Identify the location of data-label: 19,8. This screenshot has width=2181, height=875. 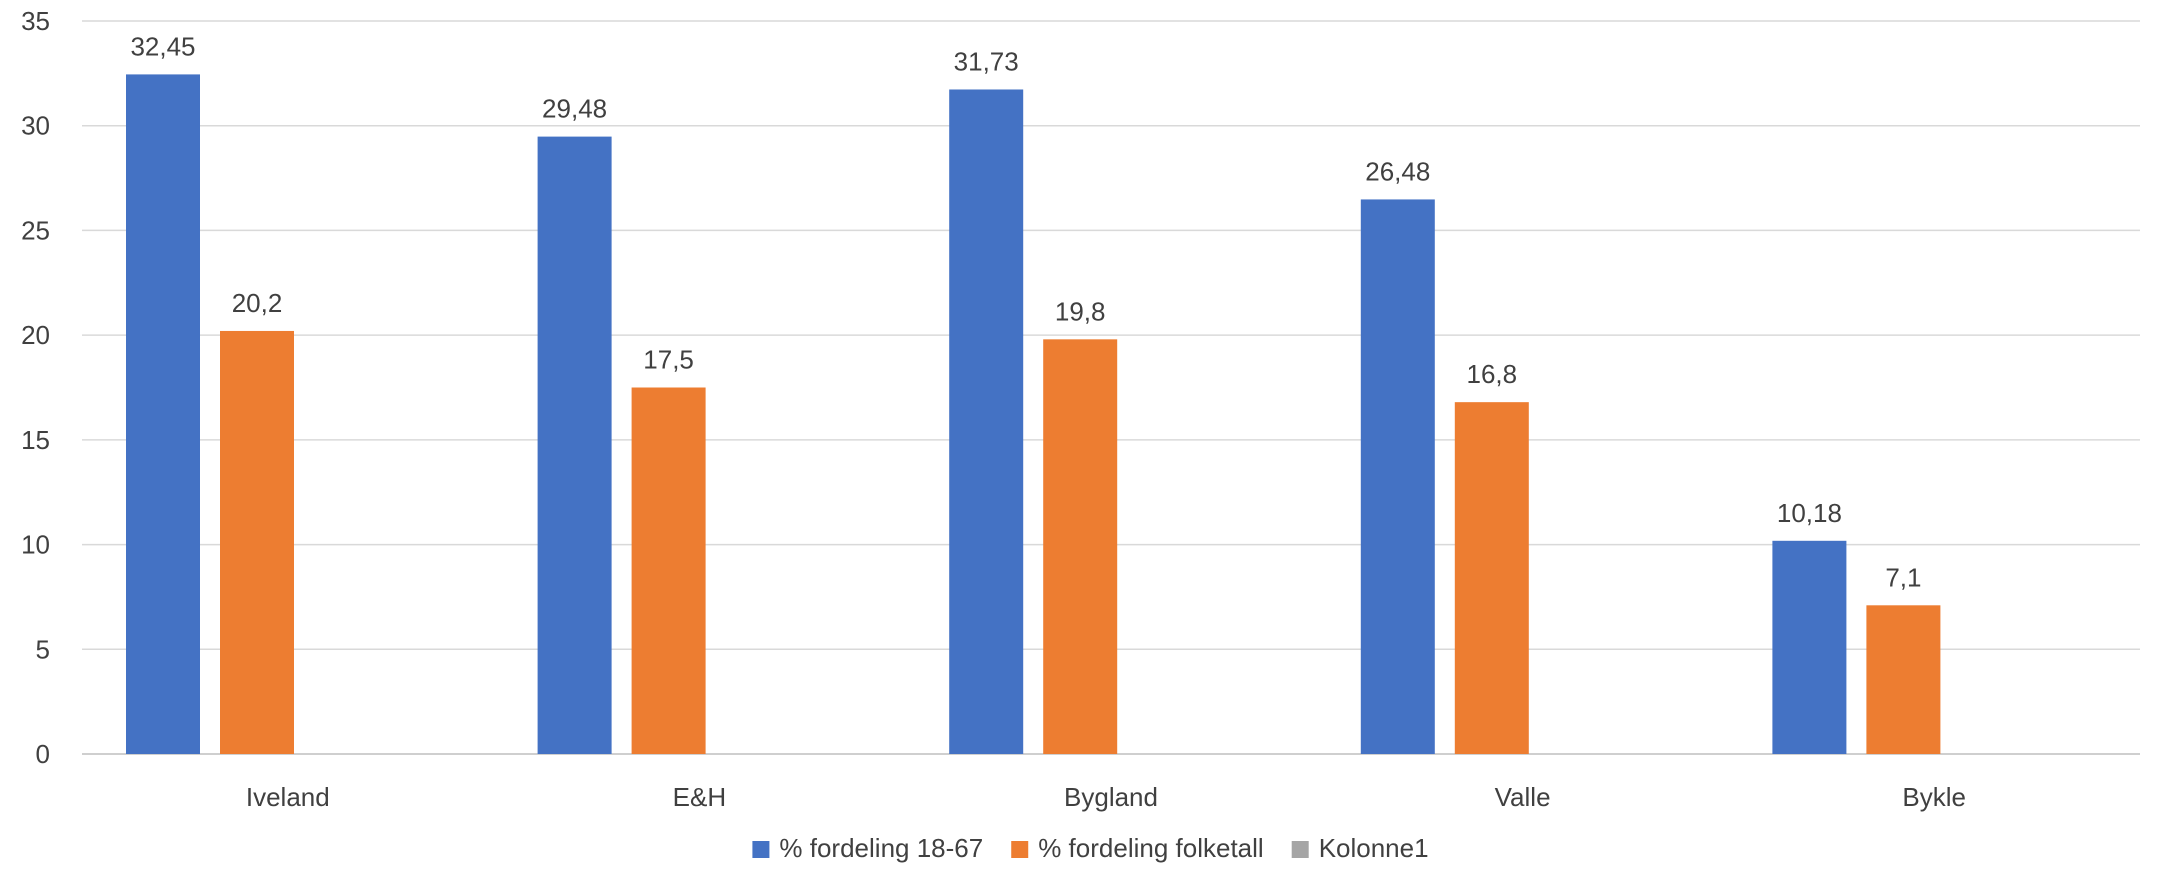
(1080, 311).